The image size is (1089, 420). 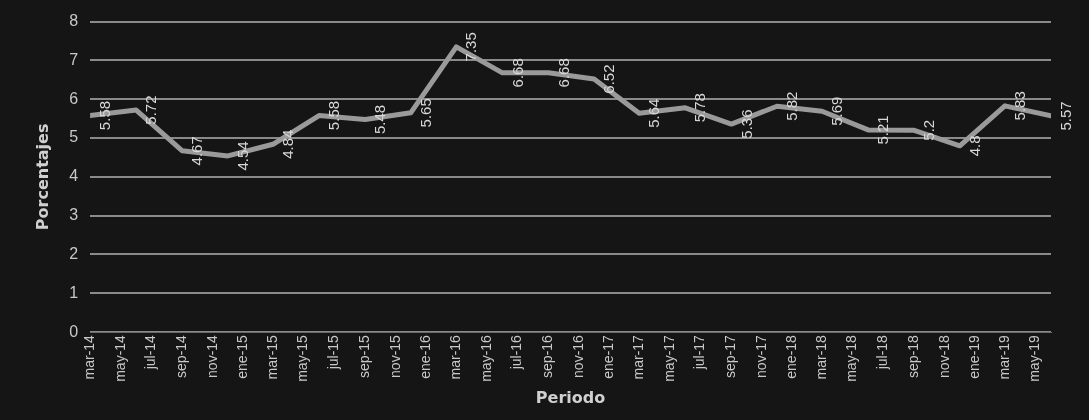 I want to click on x-tick-label: mar-19, so click(x=1003, y=357).